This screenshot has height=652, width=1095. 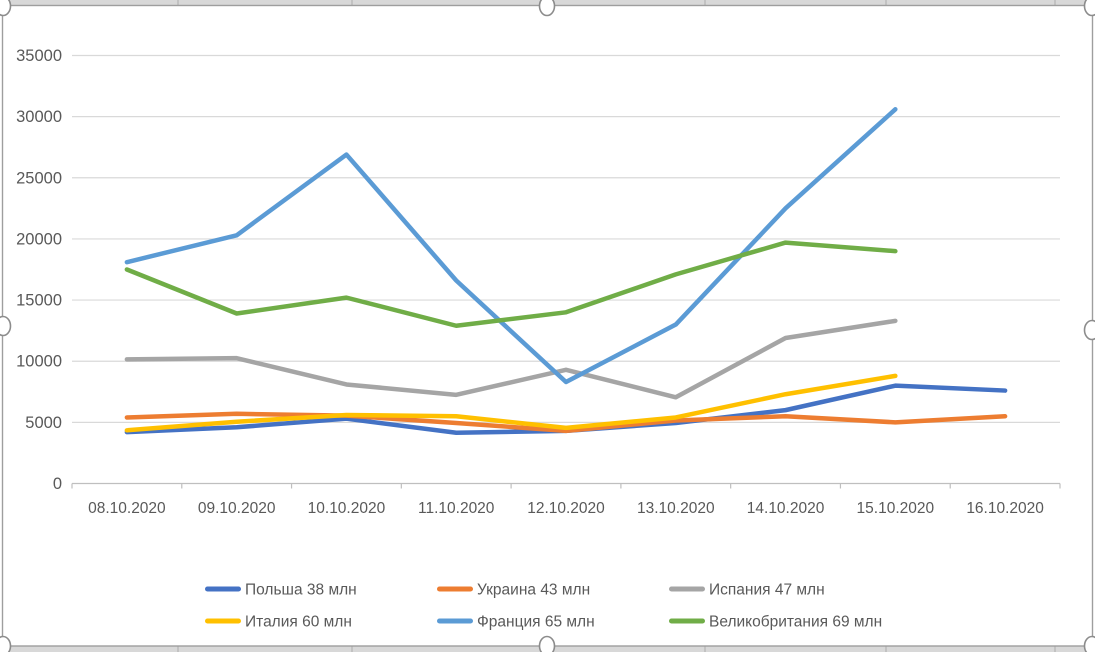 I want to click on selection-handle-bottom-center, so click(x=547, y=643).